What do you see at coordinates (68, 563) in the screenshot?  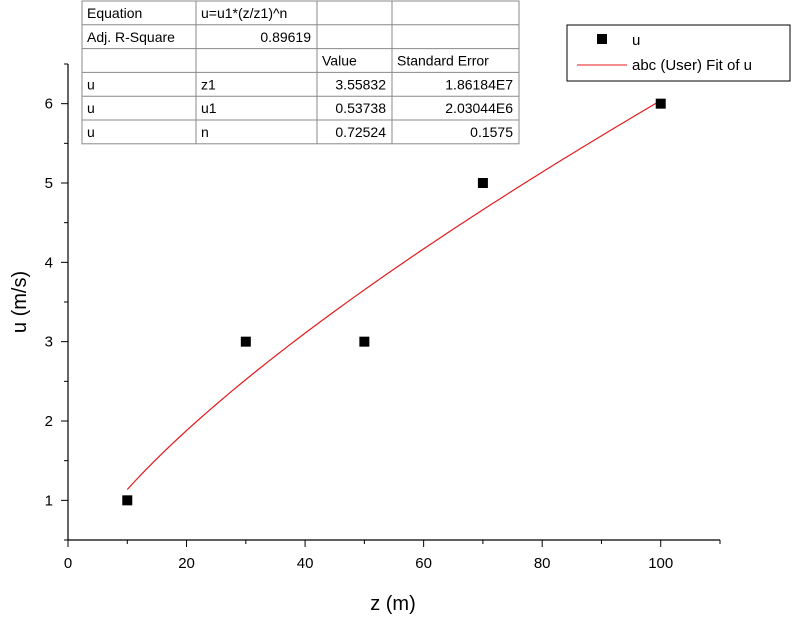 I see `x-tick-label: 0` at bounding box center [68, 563].